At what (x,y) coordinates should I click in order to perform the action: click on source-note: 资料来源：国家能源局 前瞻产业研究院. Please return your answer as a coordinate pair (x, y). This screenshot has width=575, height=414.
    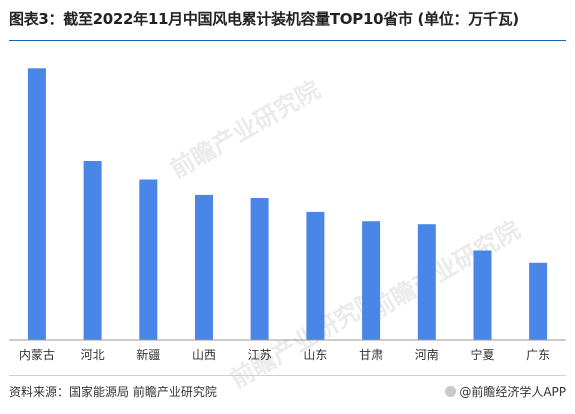
    Looking at the image, I should click on (113, 392).